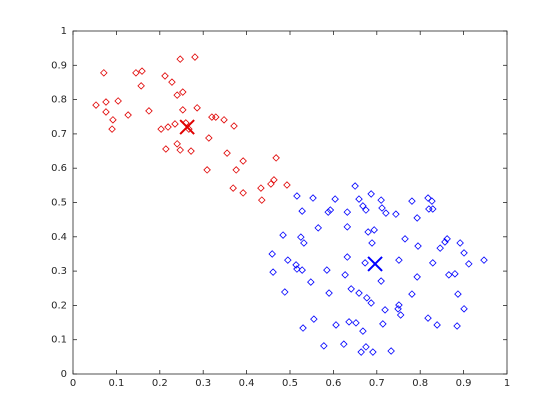 This screenshot has height=420, width=560. I want to click on x-tick-label: 0.7, so click(377, 383).